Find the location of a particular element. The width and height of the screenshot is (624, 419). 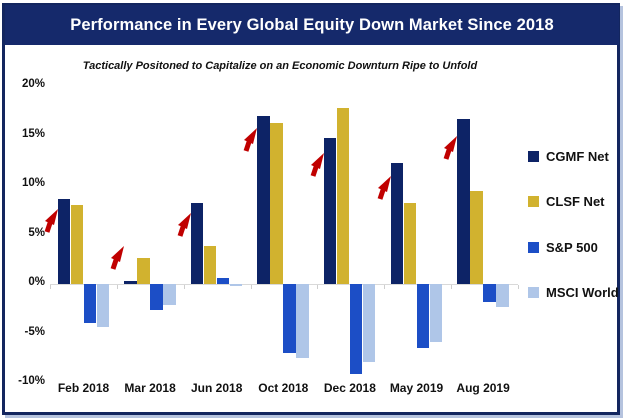

bar-clsf-net-oct-2018 is located at coordinates (276, 203).